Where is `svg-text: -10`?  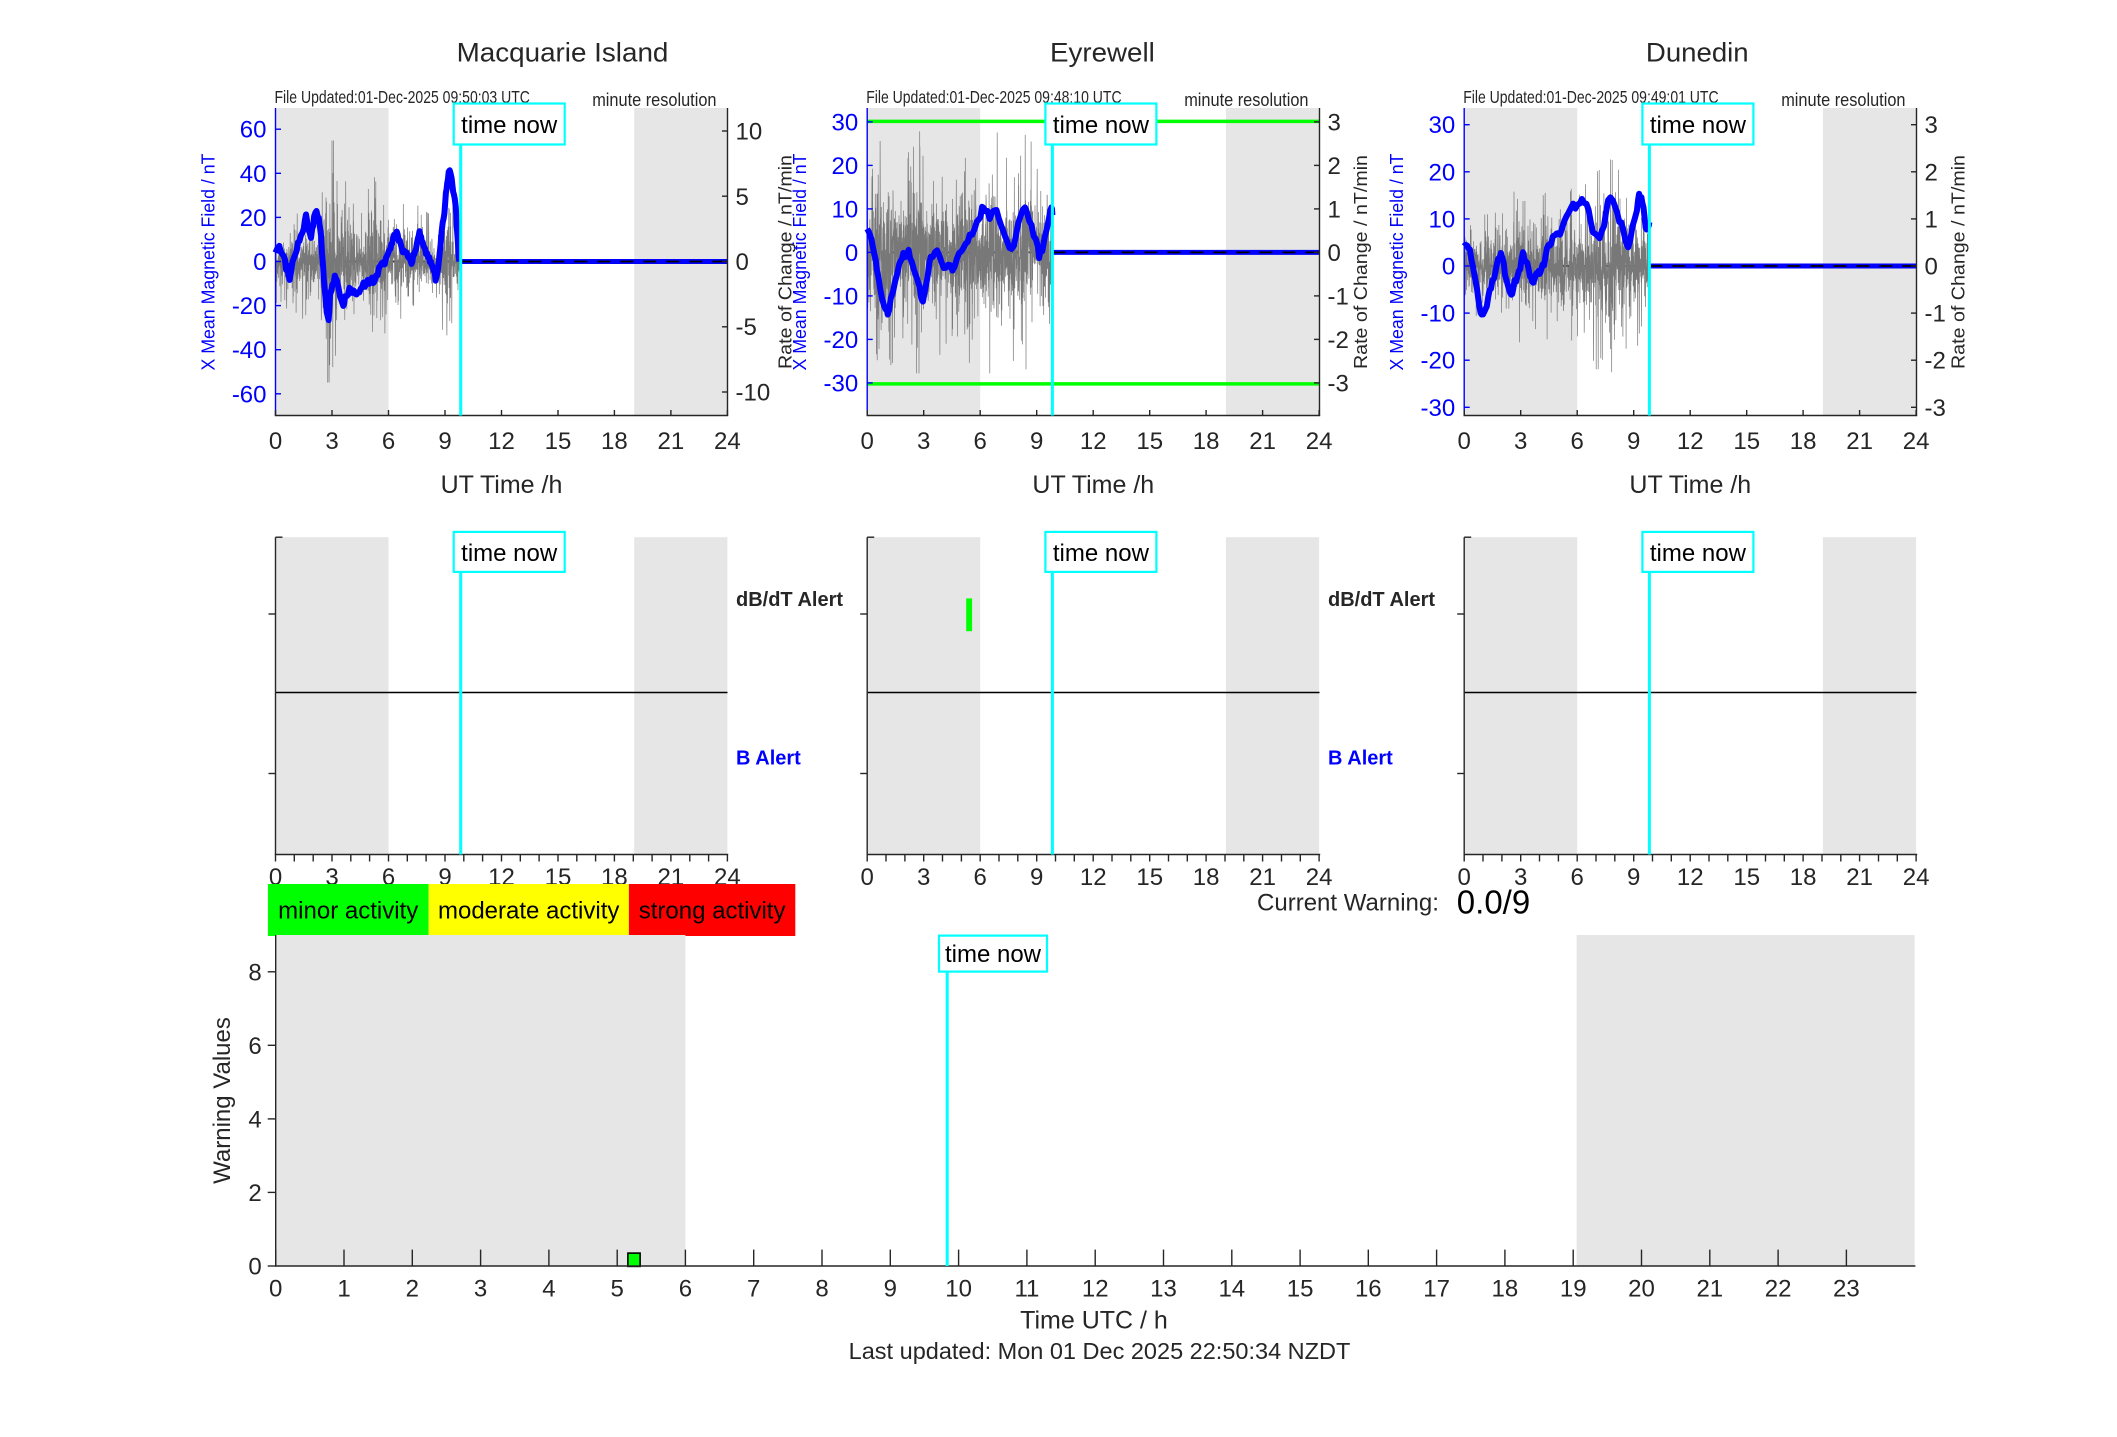
svg-text: -10 is located at coordinates (841, 296).